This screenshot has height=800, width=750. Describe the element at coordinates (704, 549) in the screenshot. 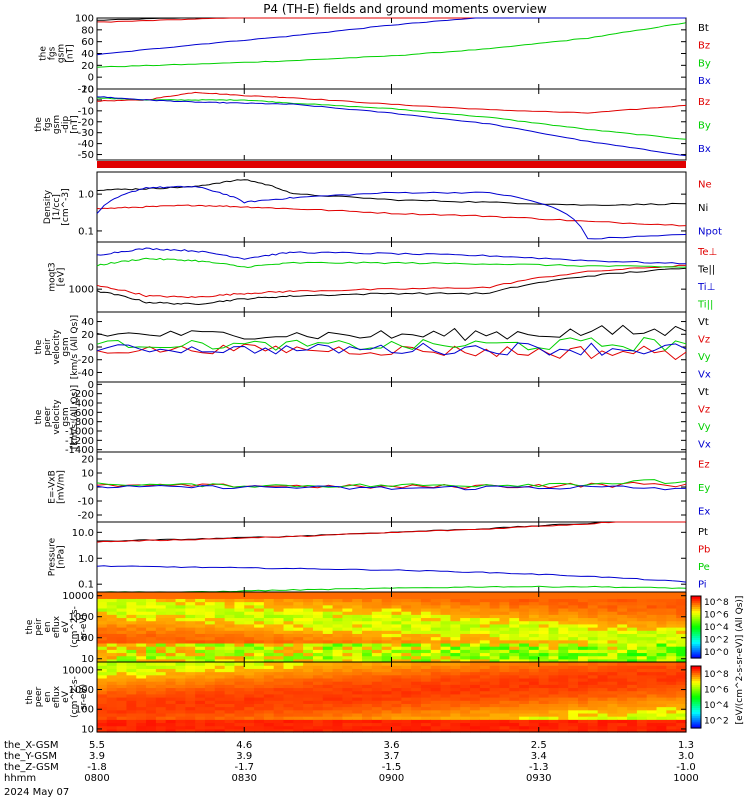

I see `legend-pressure: Pb` at that location.